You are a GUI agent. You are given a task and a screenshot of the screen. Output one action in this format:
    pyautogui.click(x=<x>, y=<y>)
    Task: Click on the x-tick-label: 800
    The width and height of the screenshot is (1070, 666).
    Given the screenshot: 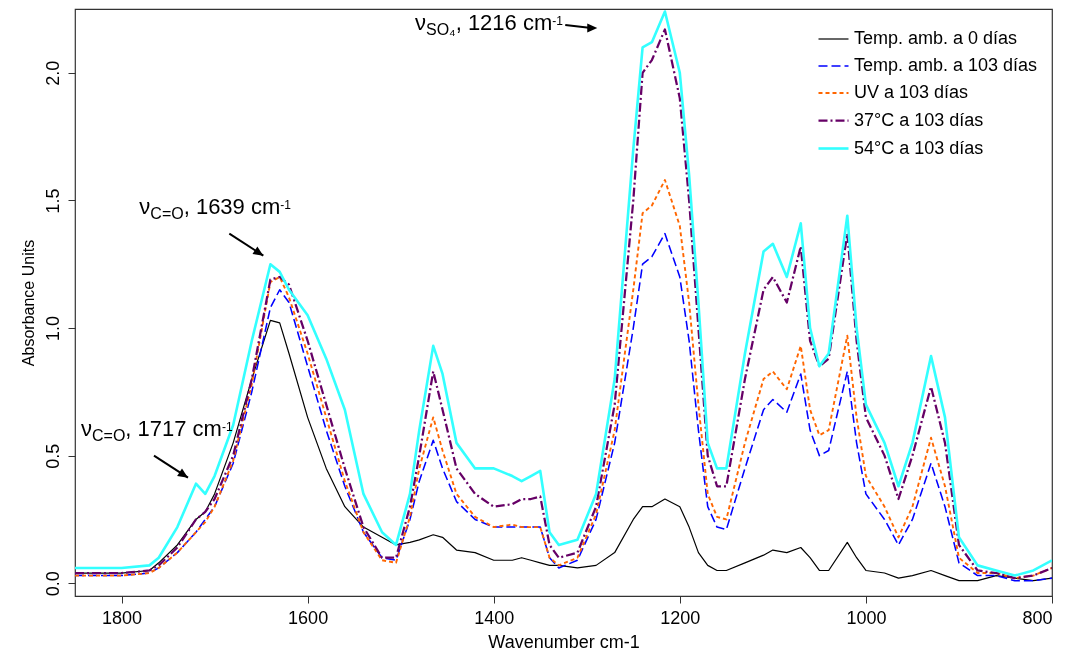 What is the action you would take?
    pyautogui.click(x=1037, y=617)
    